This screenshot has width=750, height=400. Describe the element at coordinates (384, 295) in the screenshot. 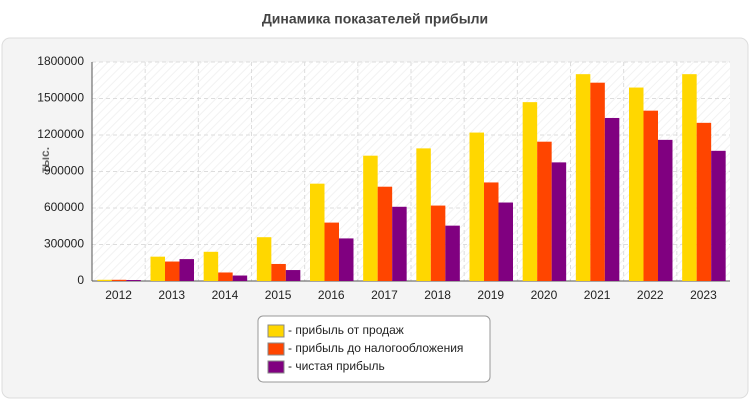

I see `x-tick-label: 2017` at that location.